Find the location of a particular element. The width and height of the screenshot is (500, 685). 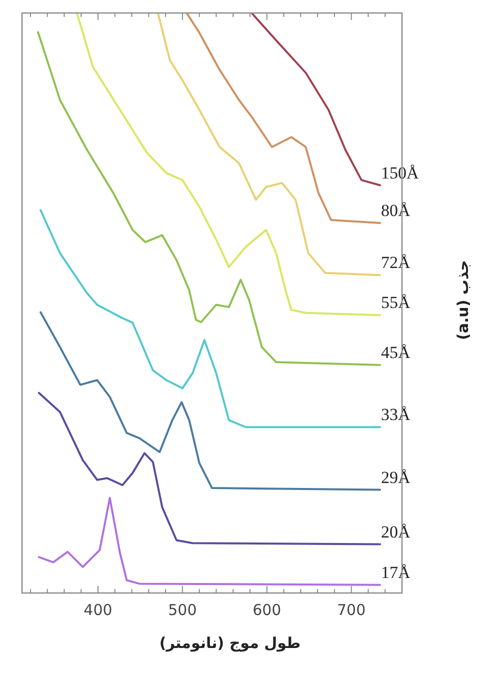

series-label: 17Å is located at coordinates (396, 572).